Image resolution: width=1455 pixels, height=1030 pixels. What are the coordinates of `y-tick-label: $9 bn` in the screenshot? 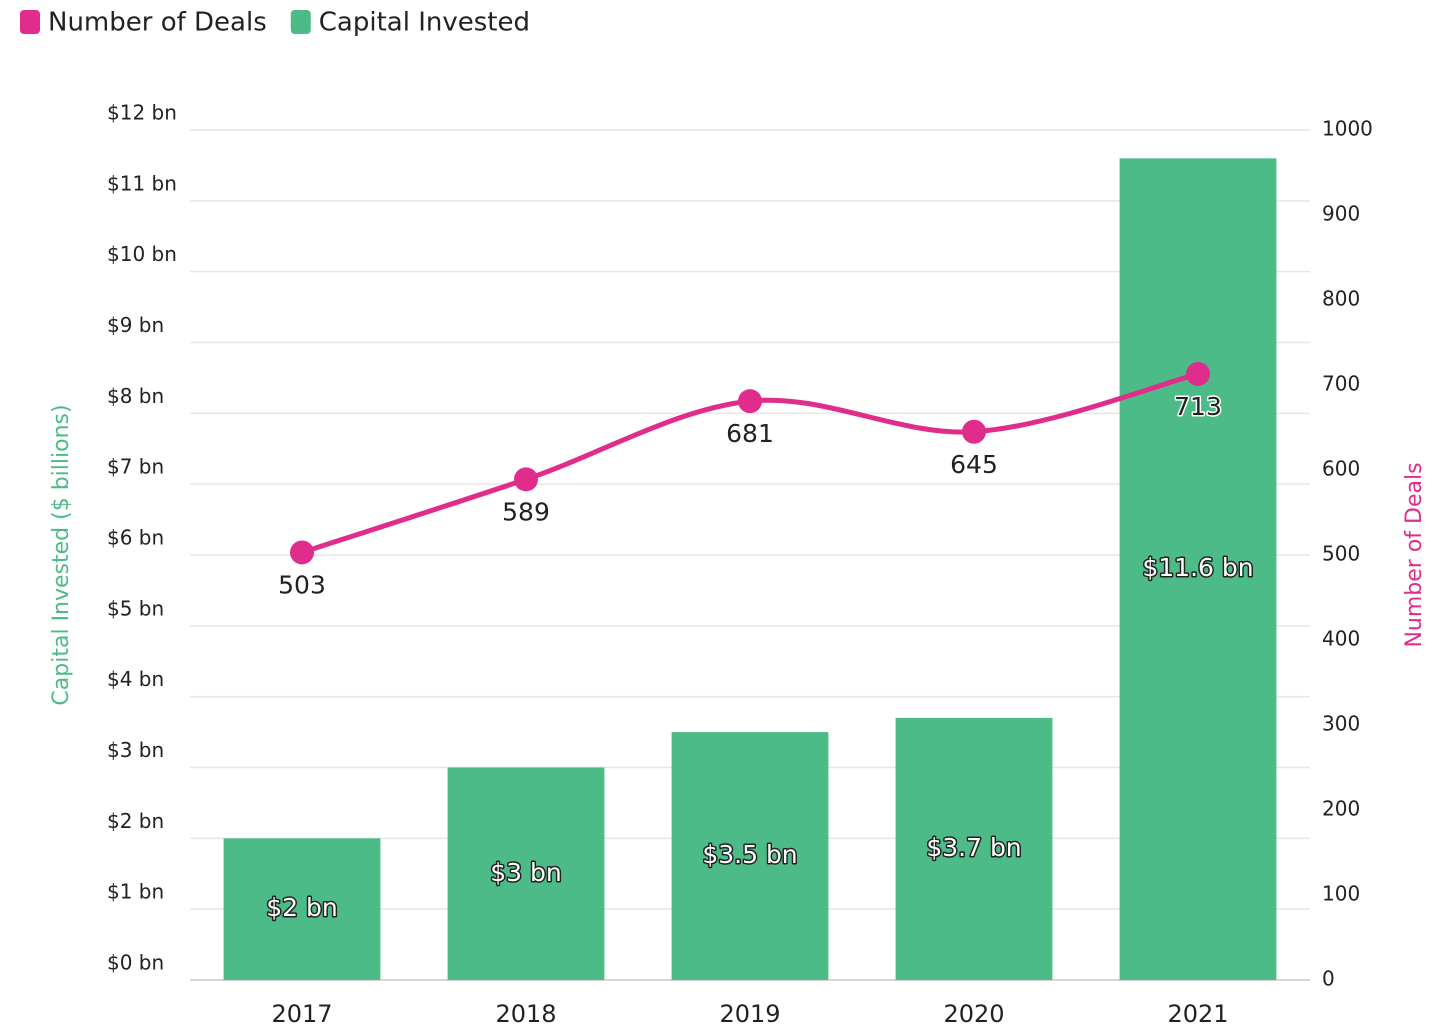 It's located at (135, 325).